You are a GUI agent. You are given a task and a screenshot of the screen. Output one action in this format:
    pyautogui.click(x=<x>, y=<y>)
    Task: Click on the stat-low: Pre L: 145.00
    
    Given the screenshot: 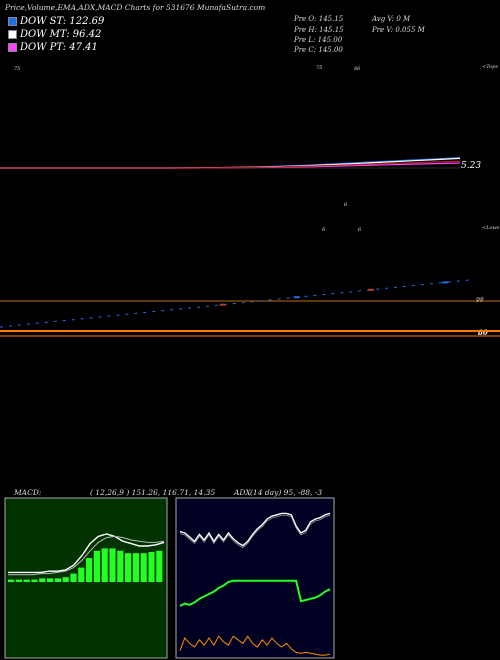 What is the action you would take?
    pyautogui.click(x=318, y=40)
    